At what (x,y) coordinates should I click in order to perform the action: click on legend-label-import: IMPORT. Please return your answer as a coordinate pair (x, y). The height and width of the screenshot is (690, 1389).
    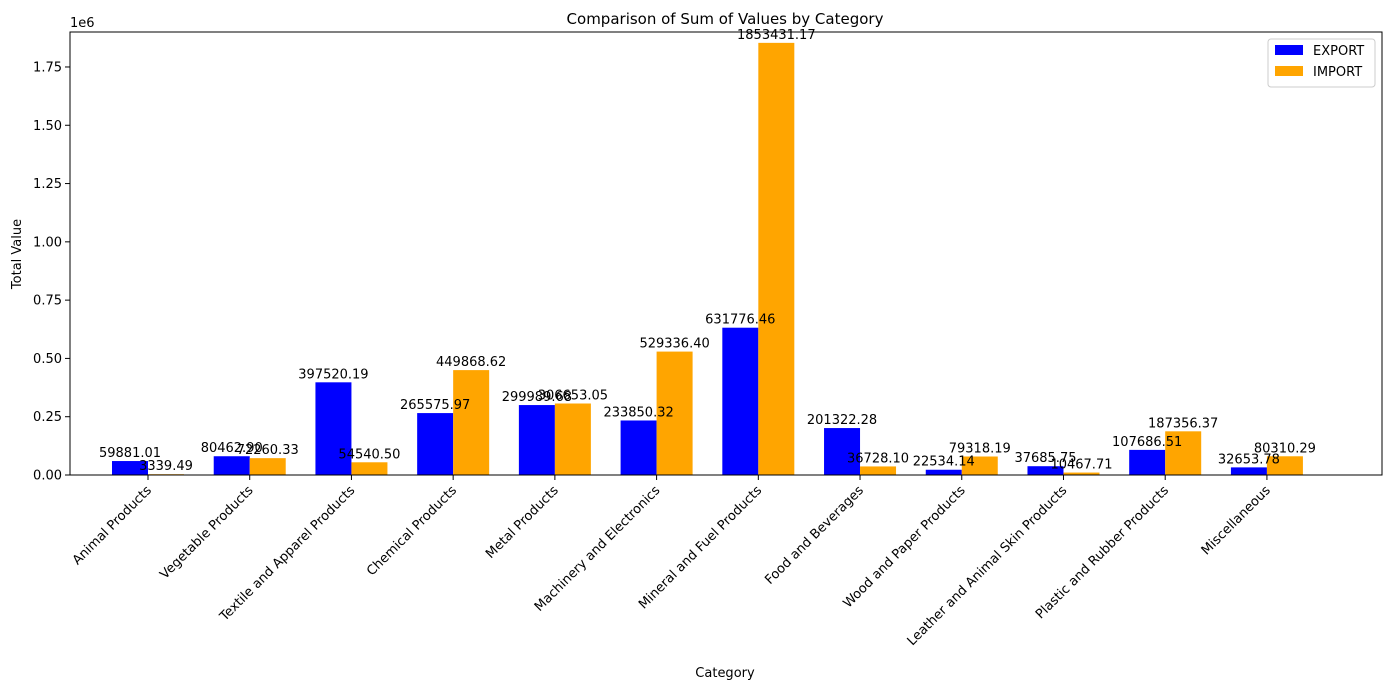
    Looking at the image, I should click on (1337, 72).